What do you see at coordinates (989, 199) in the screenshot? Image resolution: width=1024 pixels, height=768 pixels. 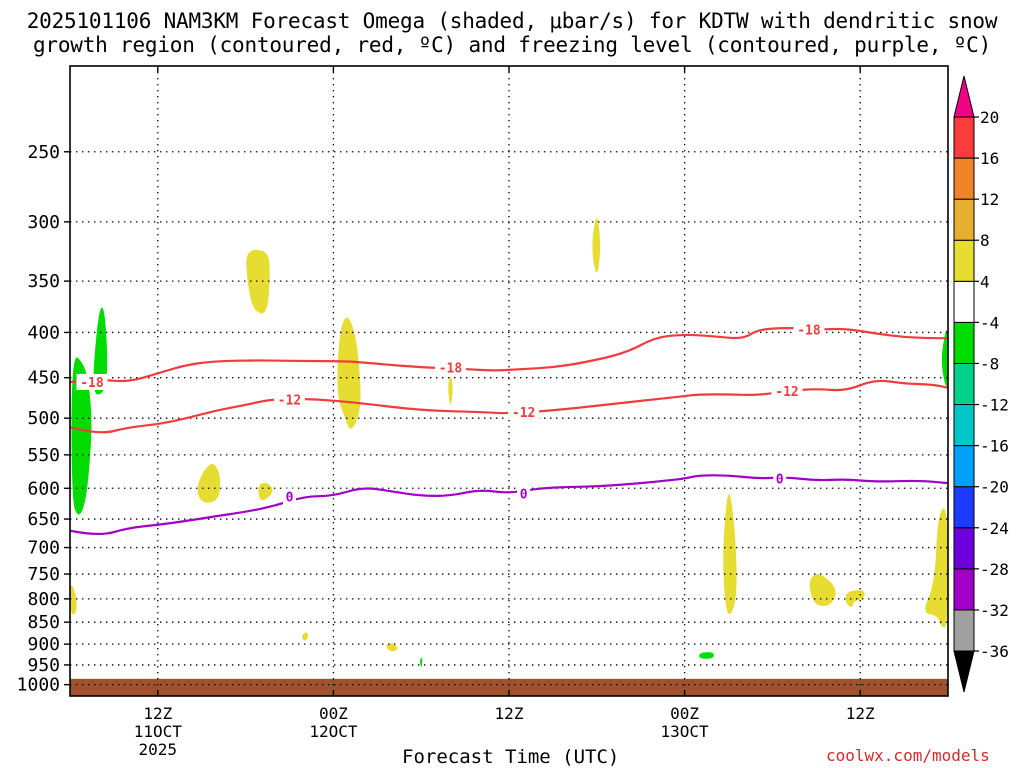 I see `colorbar-label: 12` at bounding box center [989, 199].